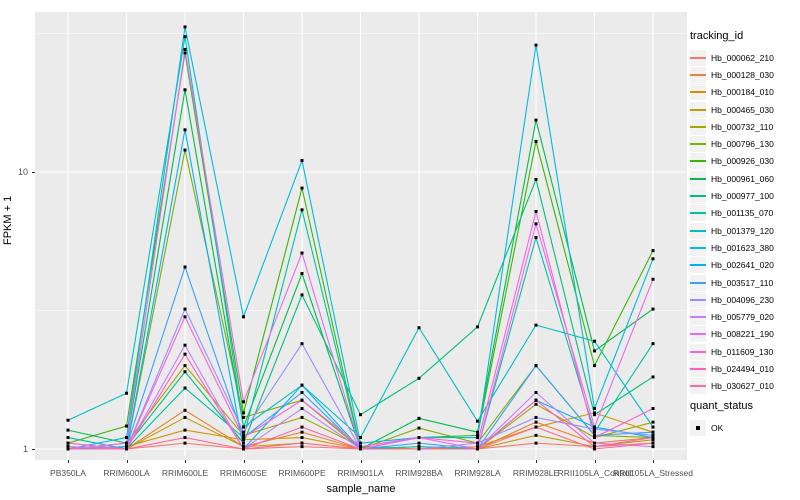 The height and width of the screenshot is (500, 800). What do you see at coordinates (745, 247) in the screenshot?
I see `legend-item-Hb_001623_380: Hb_001623_380` at bounding box center [745, 247].